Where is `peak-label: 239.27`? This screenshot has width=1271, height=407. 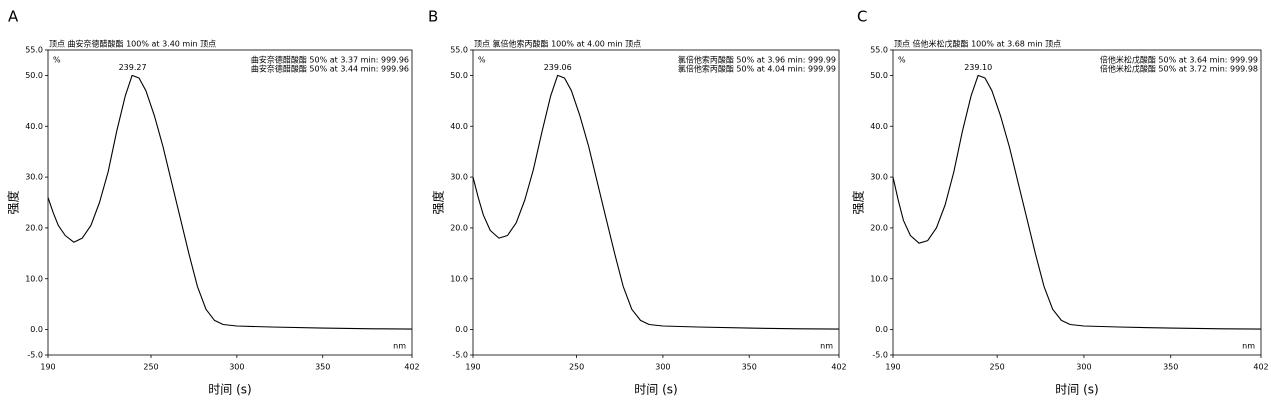 peak-label: 239.27 is located at coordinates (133, 67).